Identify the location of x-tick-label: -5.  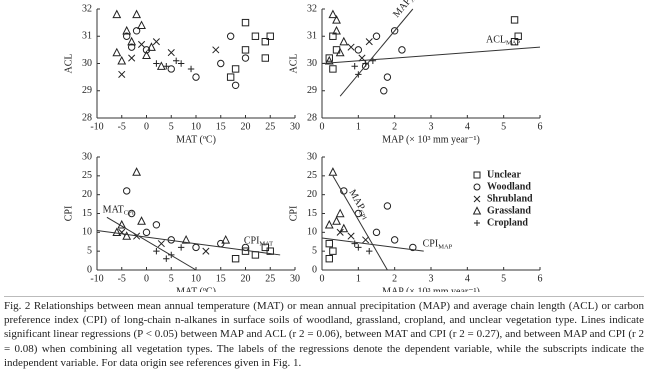
(122, 126).